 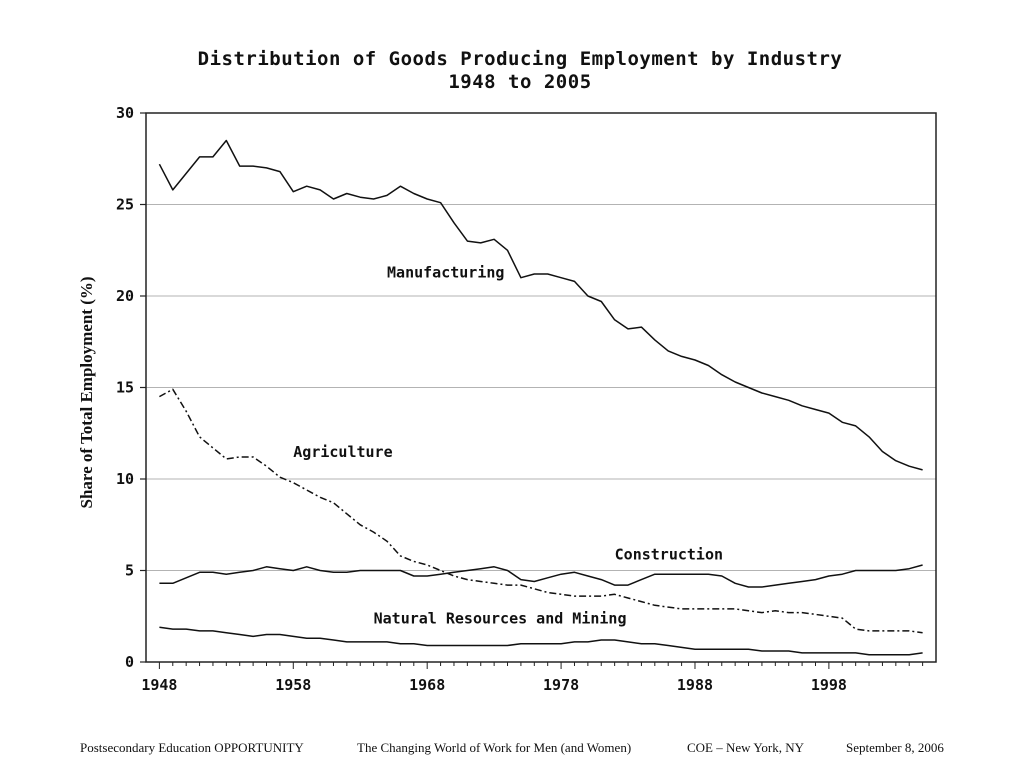 What do you see at coordinates (829, 685) in the screenshot?
I see `x-tick-label: 1998` at bounding box center [829, 685].